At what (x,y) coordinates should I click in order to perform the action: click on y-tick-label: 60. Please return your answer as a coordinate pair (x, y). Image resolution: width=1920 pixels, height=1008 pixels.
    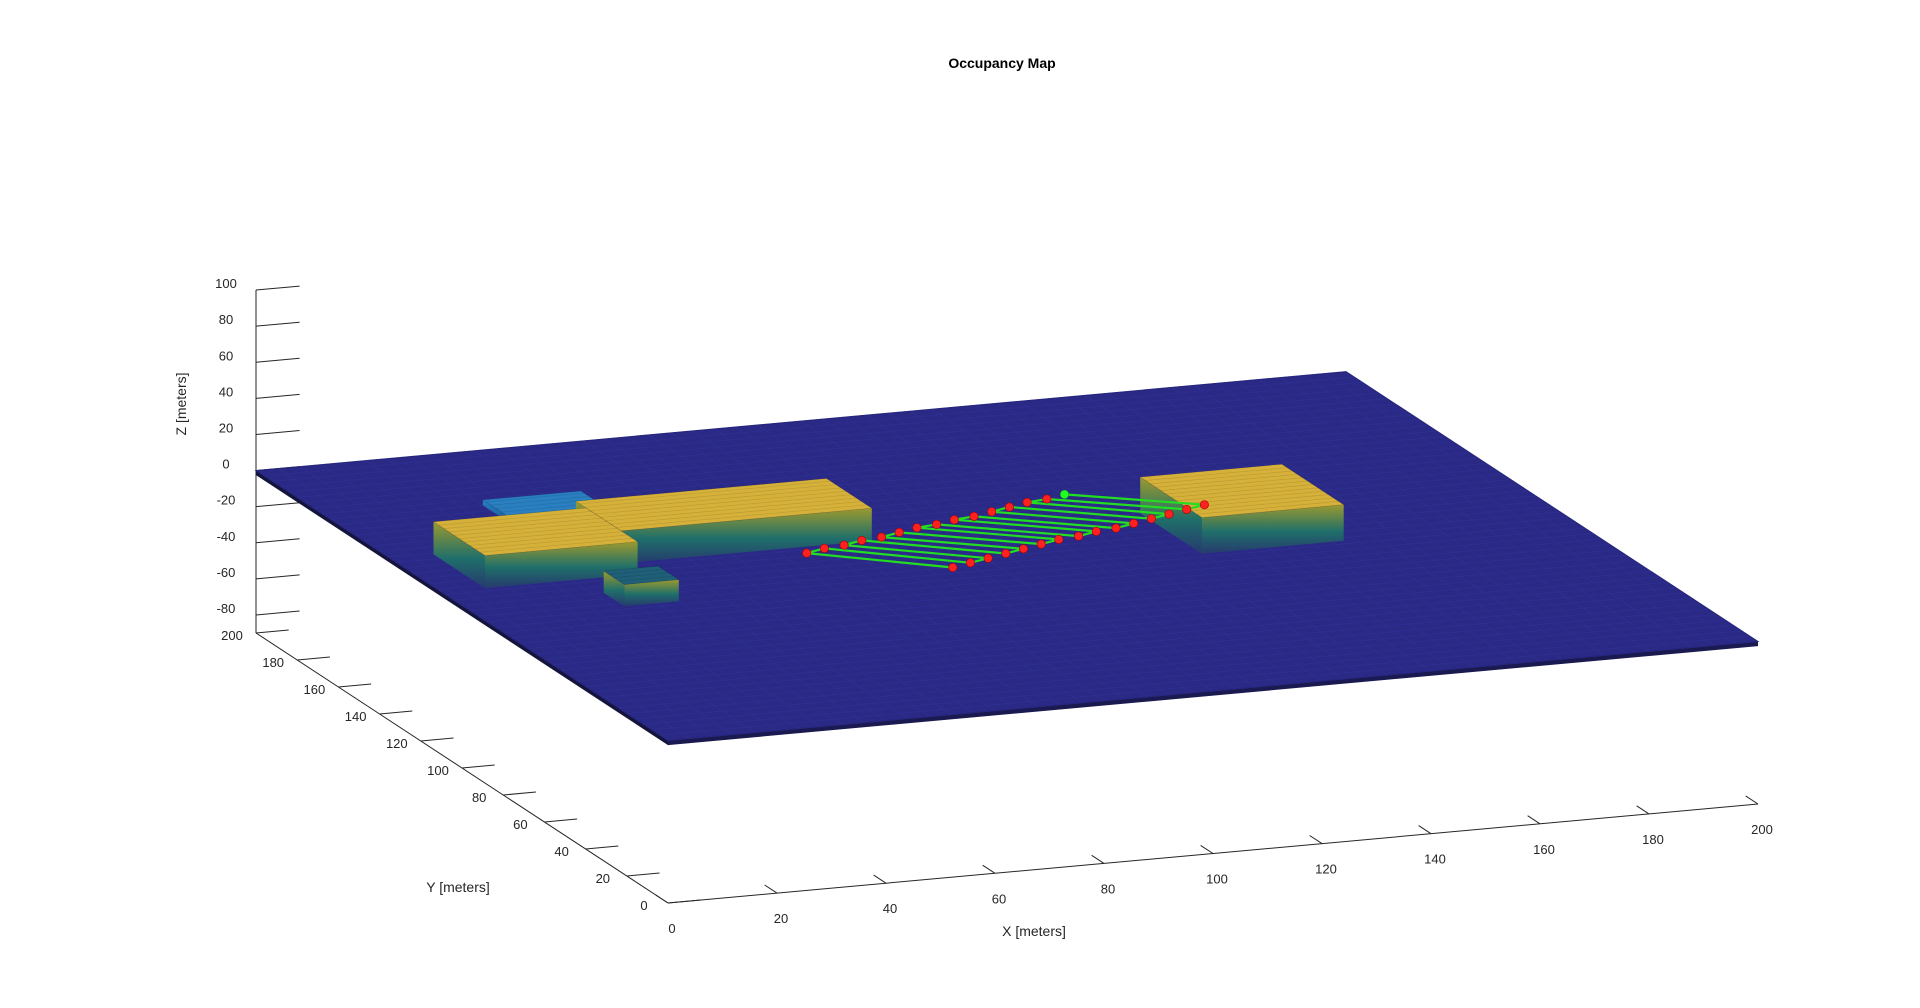
    Looking at the image, I should click on (520, 824).